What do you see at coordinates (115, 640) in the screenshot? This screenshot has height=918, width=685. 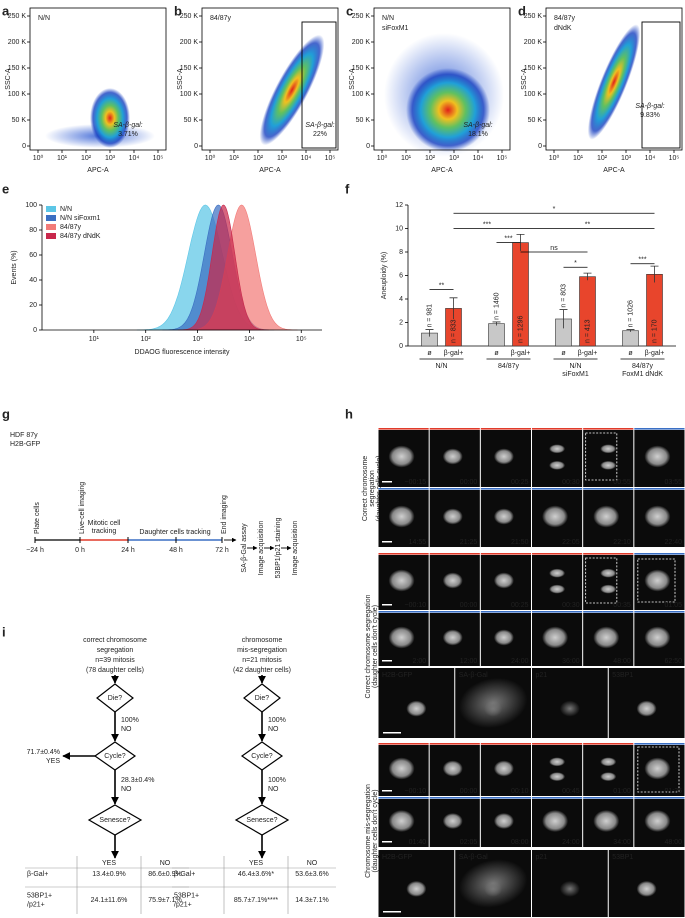 I see `flow-title: correct chromosome` at bounding box center [115, 640].